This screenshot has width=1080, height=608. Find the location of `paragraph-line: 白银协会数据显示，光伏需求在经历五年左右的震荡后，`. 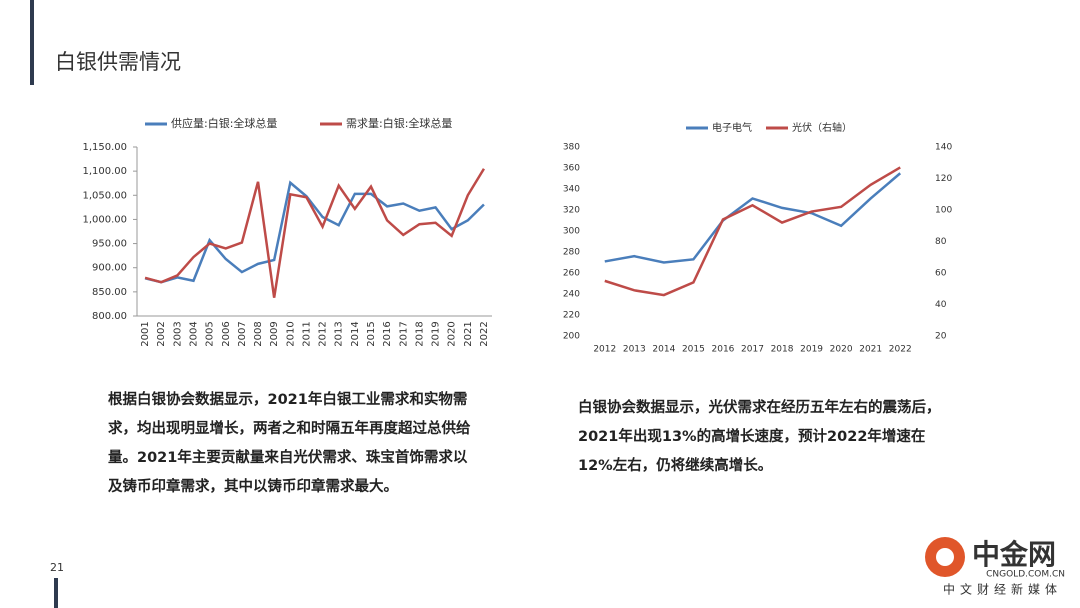

paragraph-line: 白银协会数据显示，光伏需求在经历五年左右的震荡后， is located at coordinates (759, 407).